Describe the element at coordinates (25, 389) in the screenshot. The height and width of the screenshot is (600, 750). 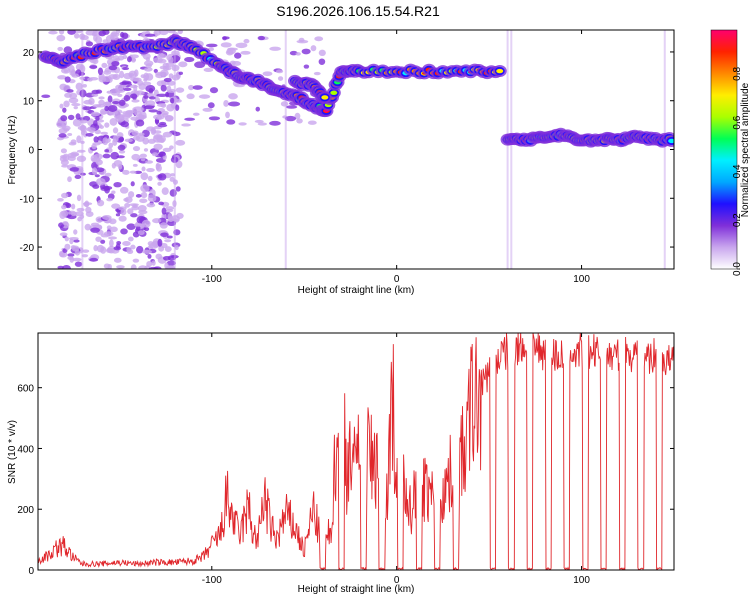
I see `snr-ytick-label: 600` at that location.